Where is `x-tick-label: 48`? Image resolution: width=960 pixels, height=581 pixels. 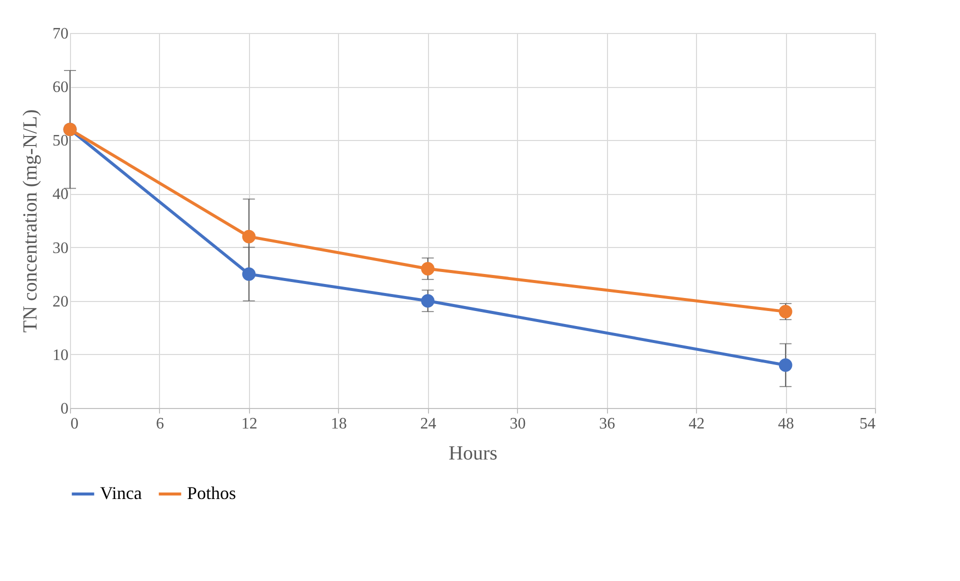
x-tick-label: 48 is located at coordinates (786, 424).